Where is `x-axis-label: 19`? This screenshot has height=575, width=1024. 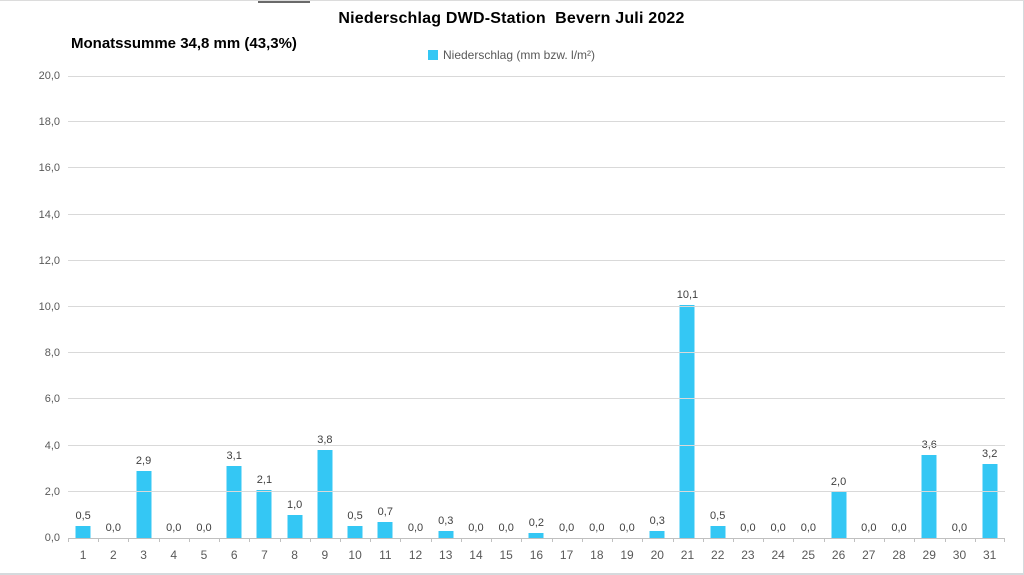
x-axis-label: 19 is located at coordinates (627, 555).